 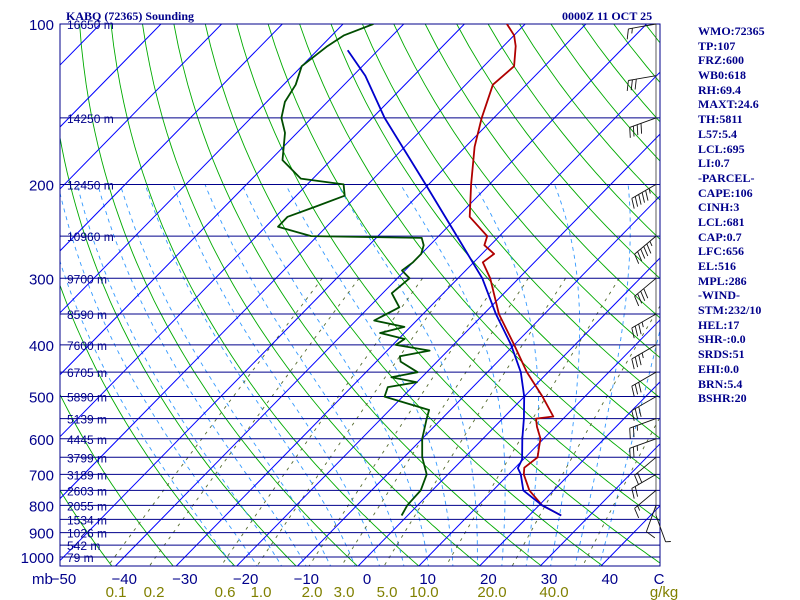 I want to click on pressure-tick-label: 600, so click(x=41, y=440).